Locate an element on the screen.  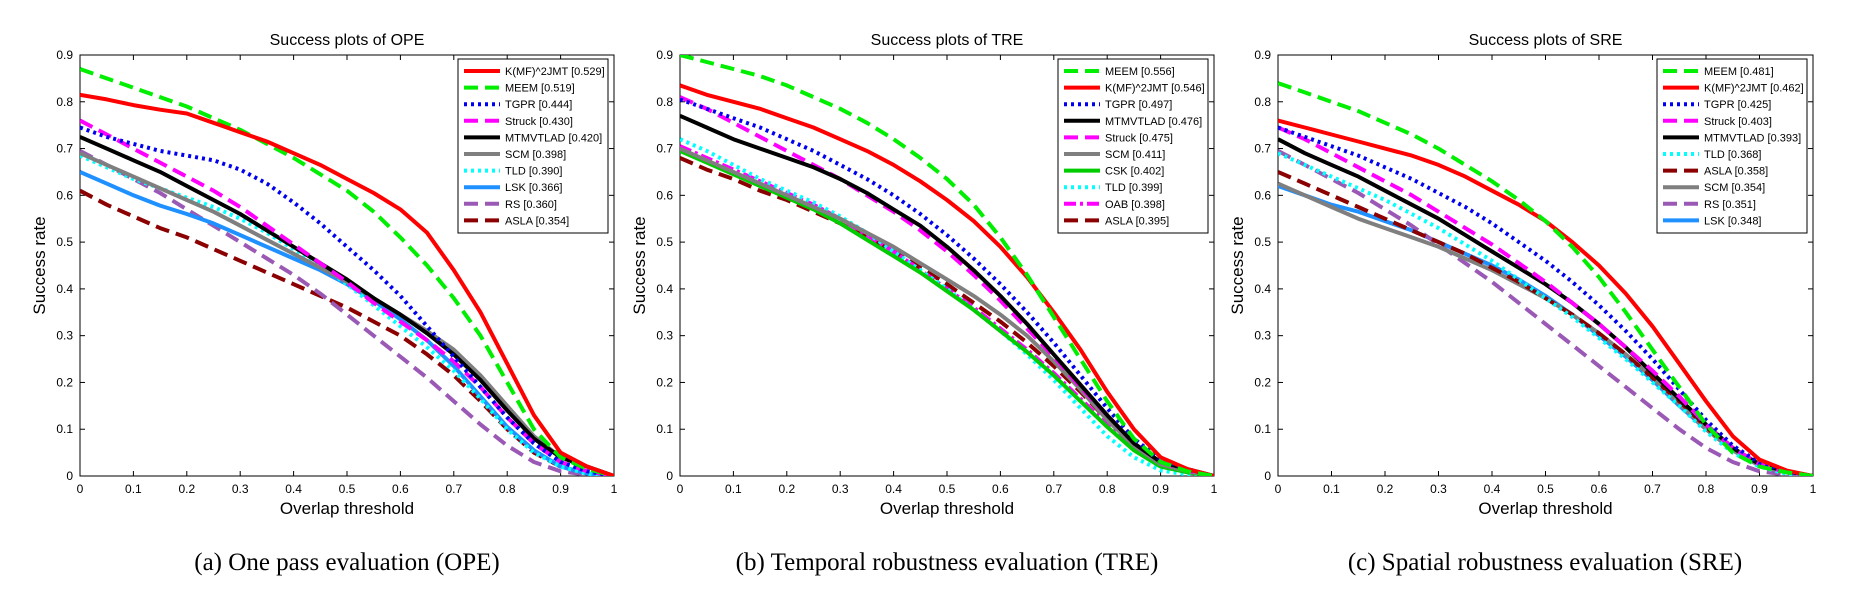
legend-entry-2: K(MF)^2JMT [0.462] is located at coordinates (1754, 89).